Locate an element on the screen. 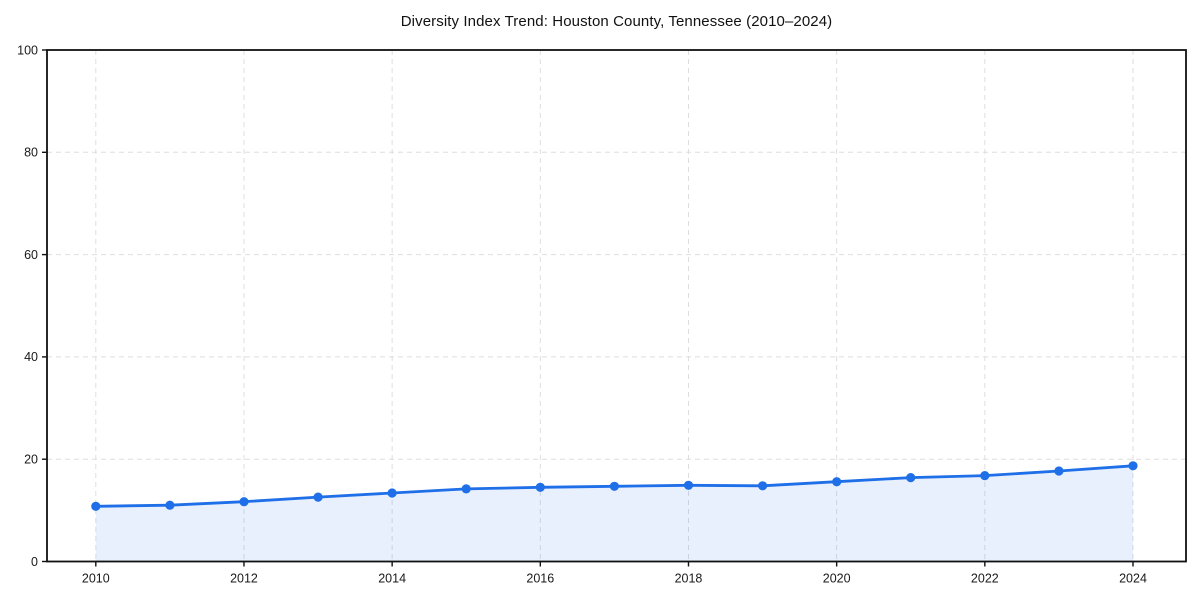 This screenshot has width=1200, height=600. x-tick-label: 2016 is located at coordinates (540, 579).